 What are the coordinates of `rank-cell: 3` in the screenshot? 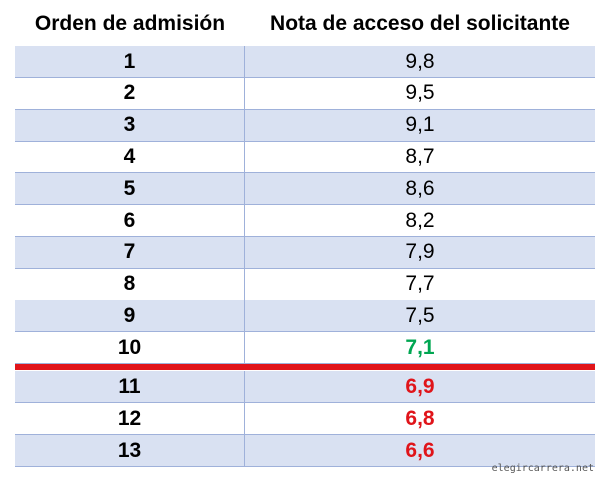 It's located at (130, 125).